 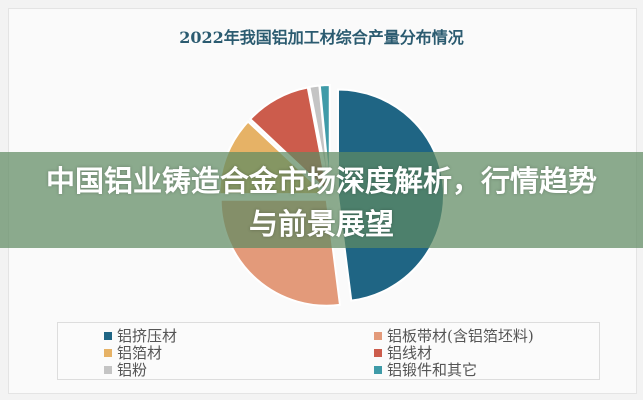 What do you see at coordinates (132, 370) in the screenshot?
I see `legend-label: 铝粉` at bounding box center [132, 370].